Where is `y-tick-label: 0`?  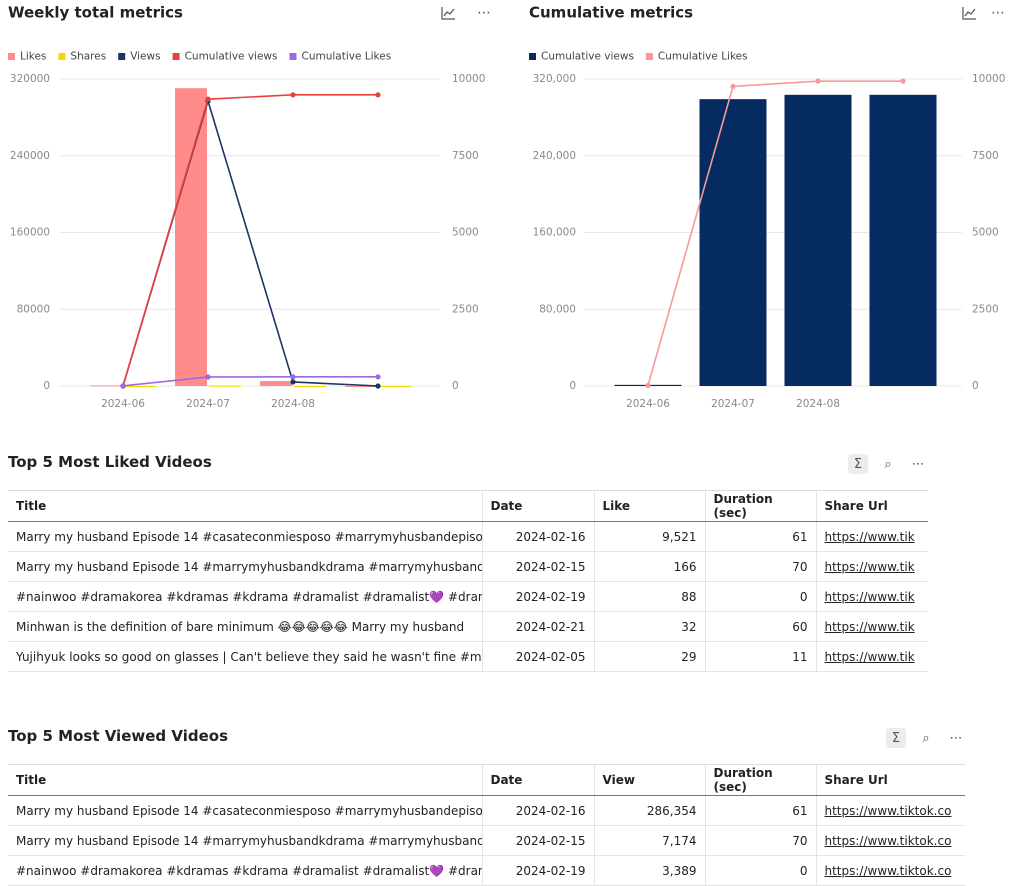 y-tick-label: 0 is located at coordinates (572, 386).